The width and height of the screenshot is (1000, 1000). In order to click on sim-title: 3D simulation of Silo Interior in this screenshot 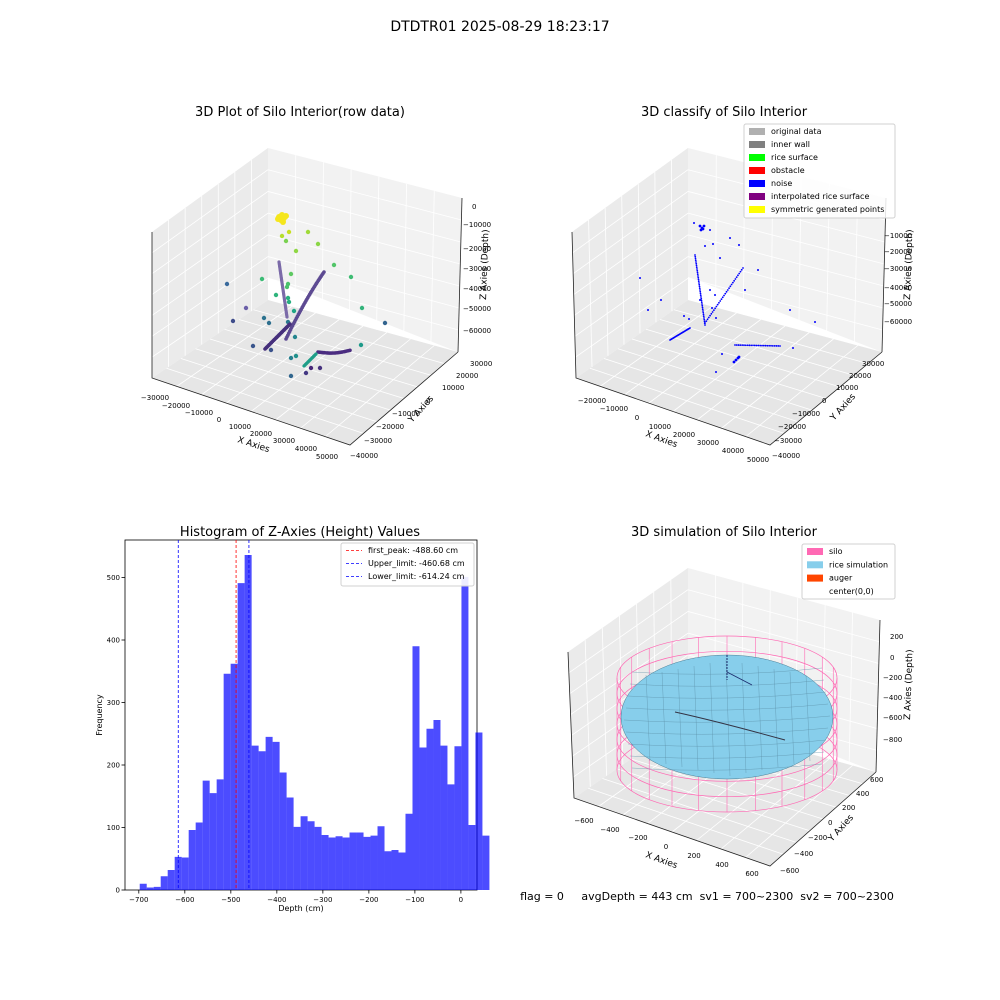, I will do `click(724, 532)`.